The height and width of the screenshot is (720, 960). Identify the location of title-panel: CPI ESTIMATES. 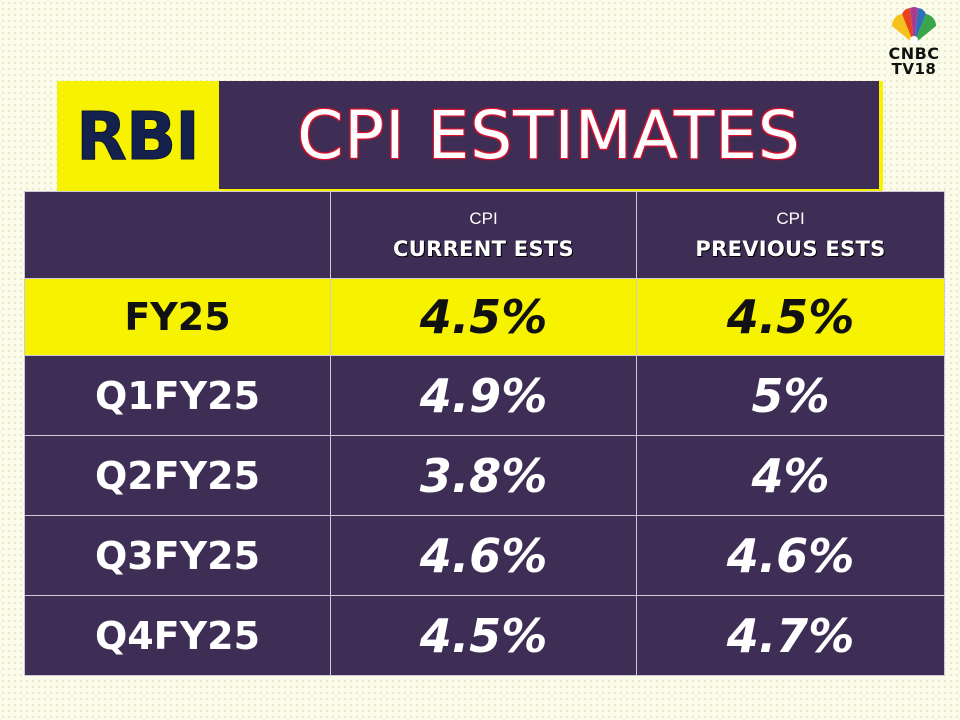
(549, 135).